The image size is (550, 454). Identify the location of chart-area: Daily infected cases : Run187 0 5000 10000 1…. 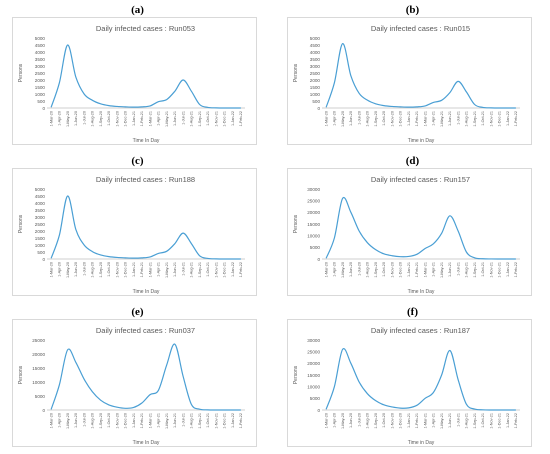
(409, 383).